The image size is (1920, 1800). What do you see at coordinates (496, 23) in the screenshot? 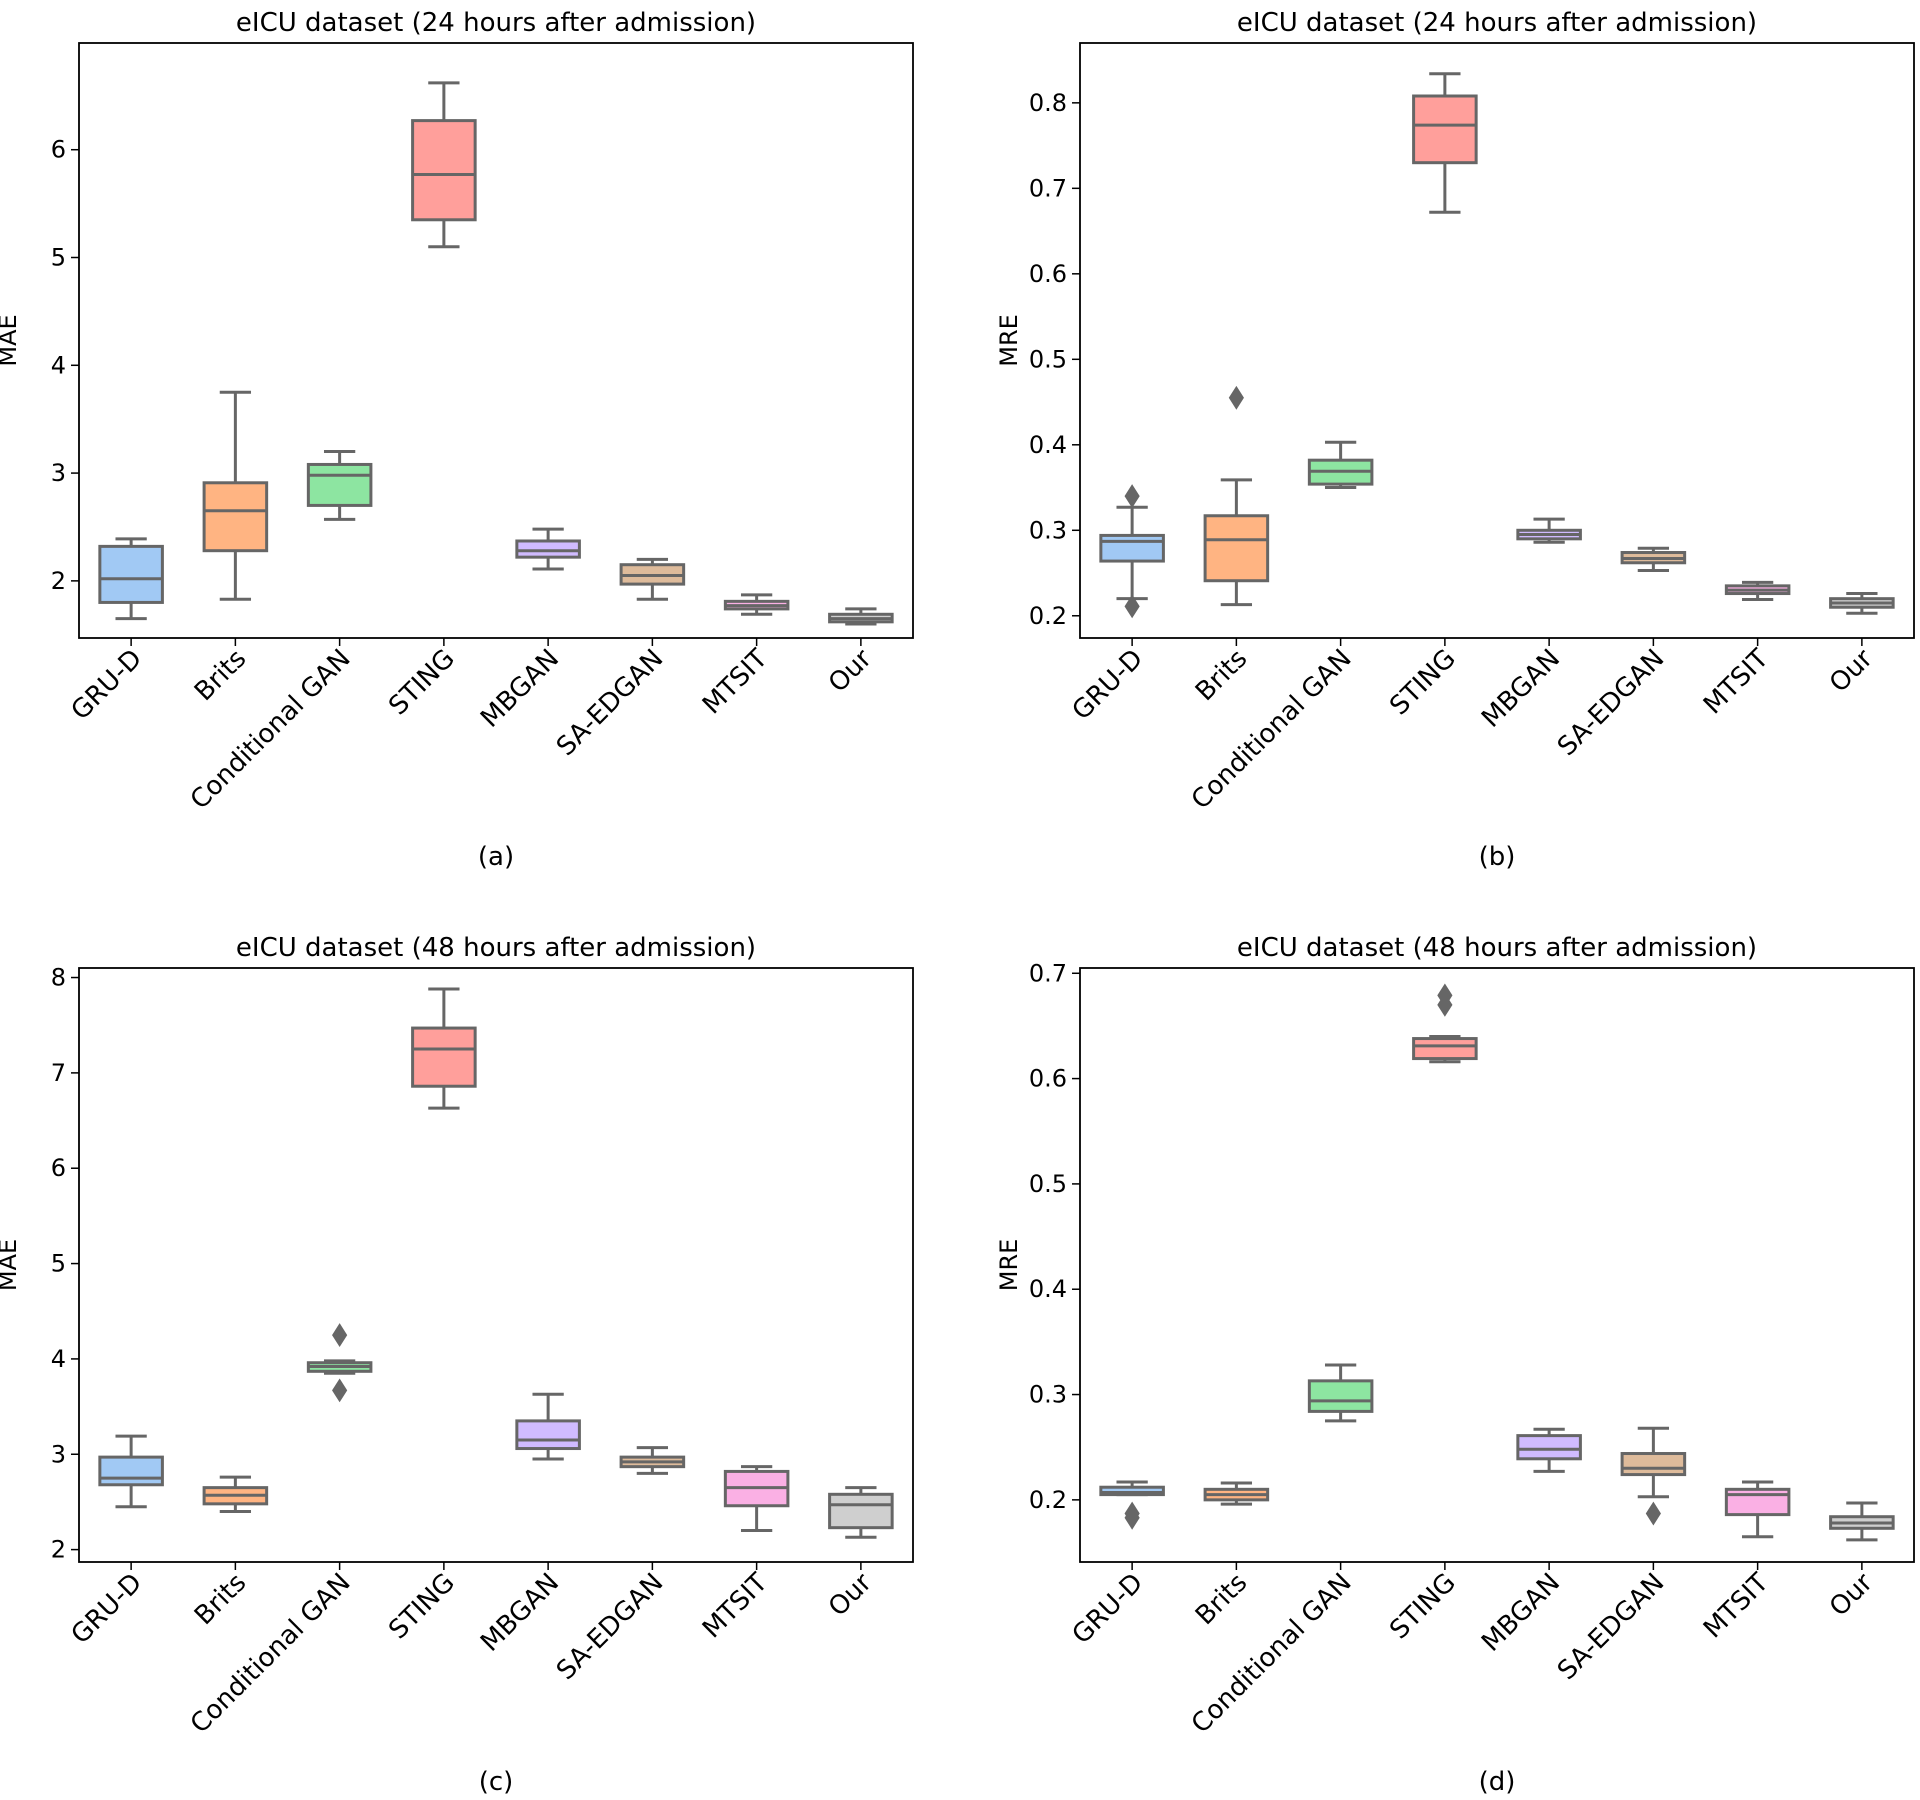
I see `chart-title: eICU dataset (24 hours after admission)` at bounding box center [496, 23].